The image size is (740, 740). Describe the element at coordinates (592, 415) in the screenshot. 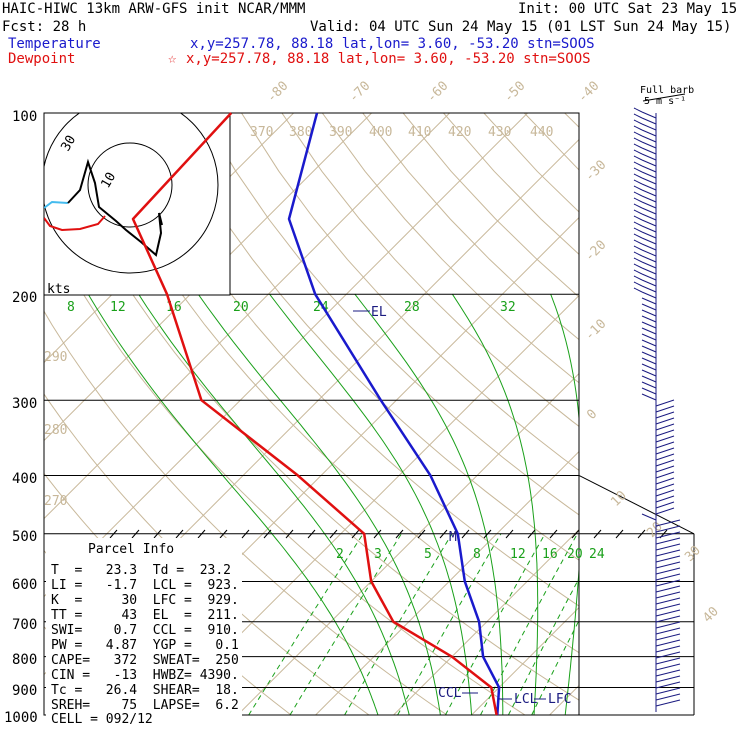

I see `isotherm-label: 0` at that location.